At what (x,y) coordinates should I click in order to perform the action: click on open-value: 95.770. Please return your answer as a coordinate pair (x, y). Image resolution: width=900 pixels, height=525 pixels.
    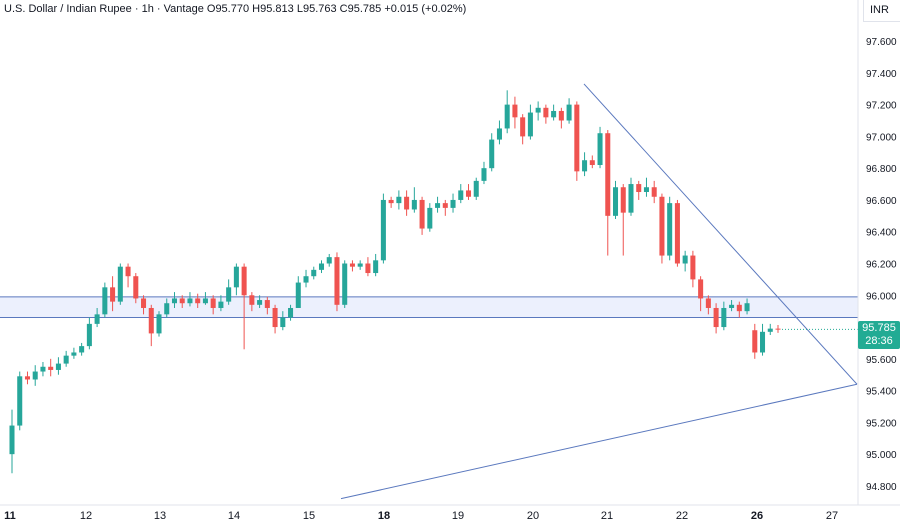
    Looking at the image, I should click on (232, 9).